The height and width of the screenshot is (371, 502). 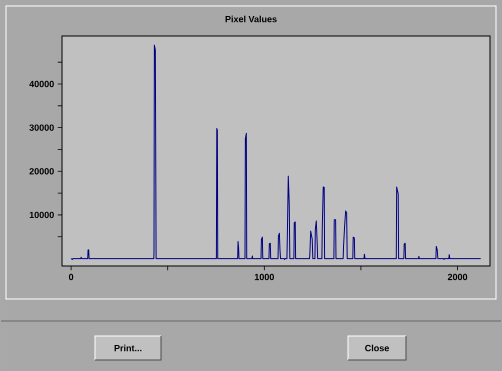 What do you see at coordinates (41, 171) in the screenshot?
I see `y-tick-label: 20000` at bounding box center [41, 171].